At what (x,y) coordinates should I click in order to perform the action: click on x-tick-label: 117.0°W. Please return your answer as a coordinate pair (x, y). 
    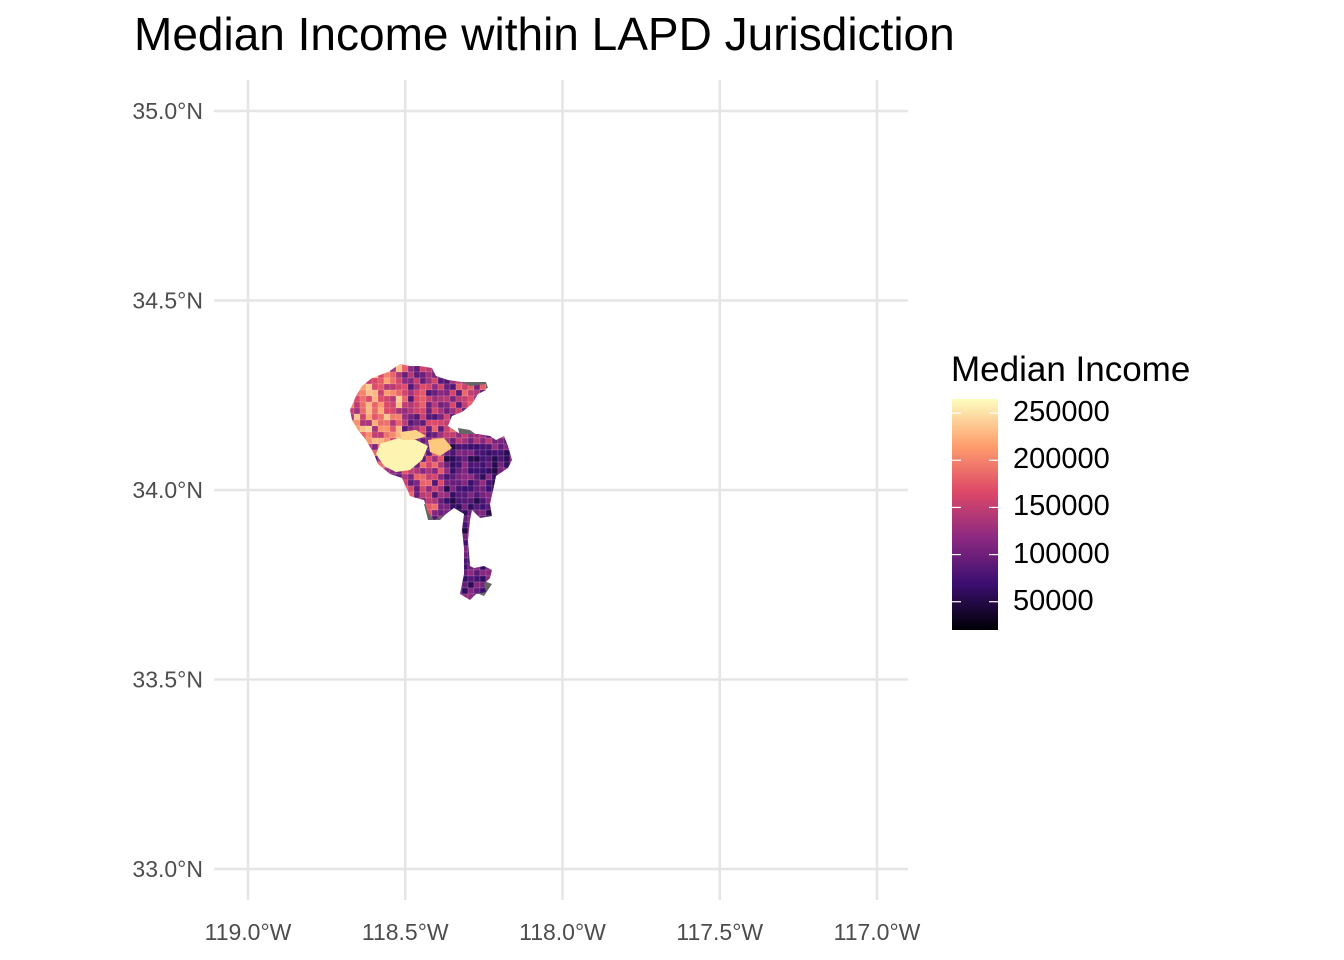
    Looking at the image, I should click on (877, 932).